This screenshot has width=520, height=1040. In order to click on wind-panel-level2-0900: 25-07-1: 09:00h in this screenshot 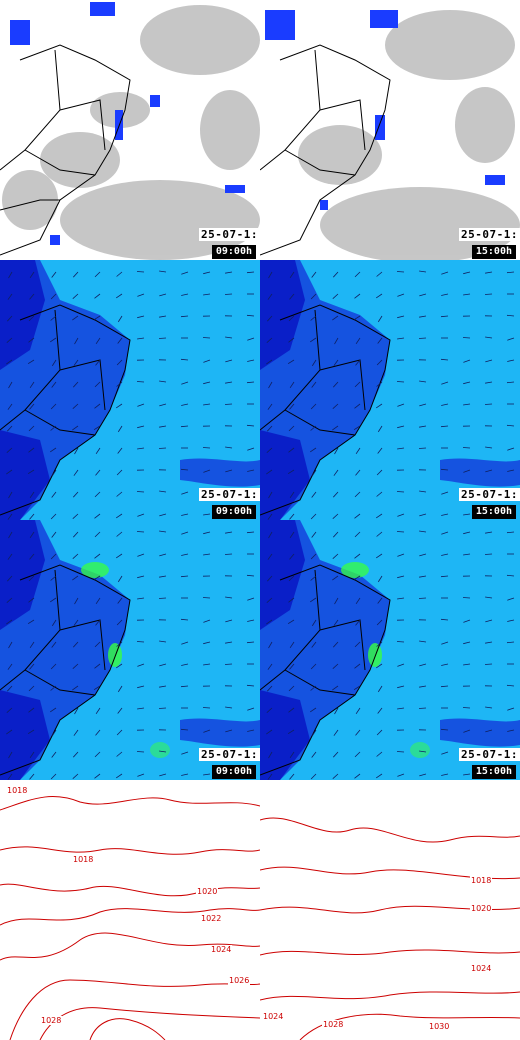, I will do `click(130, 650)`.